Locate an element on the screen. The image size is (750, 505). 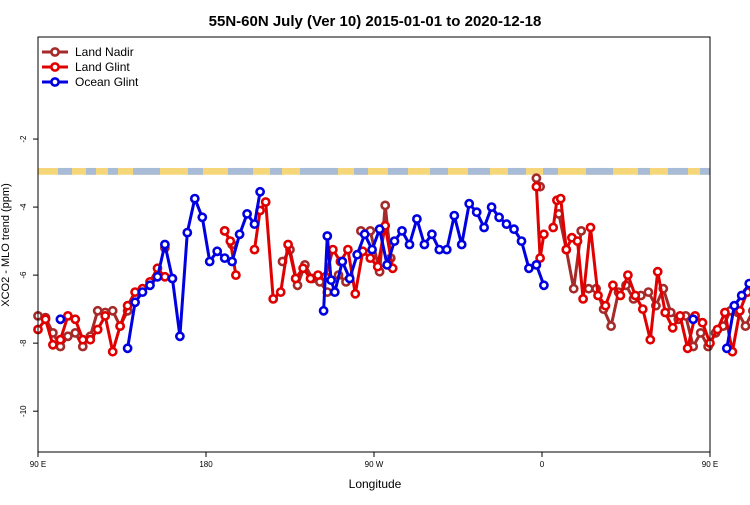
legend-item: Land Nadir is located at coordinates (88, 52).